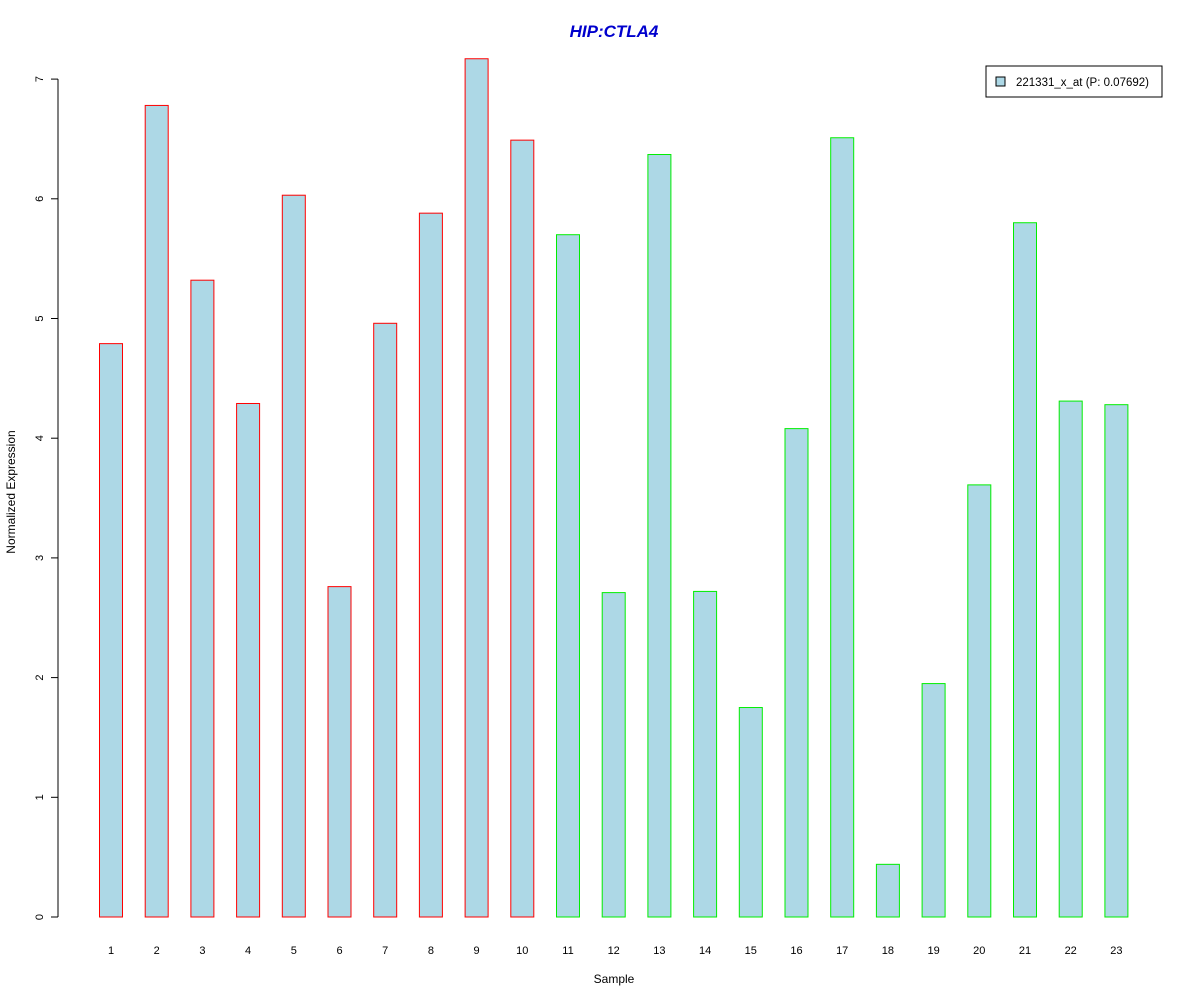 This screenshot has width=1200, height=1000. Describe the element at coordinates (202, 951) in the screenshot. I see `x-tick-label: 3` at that location.